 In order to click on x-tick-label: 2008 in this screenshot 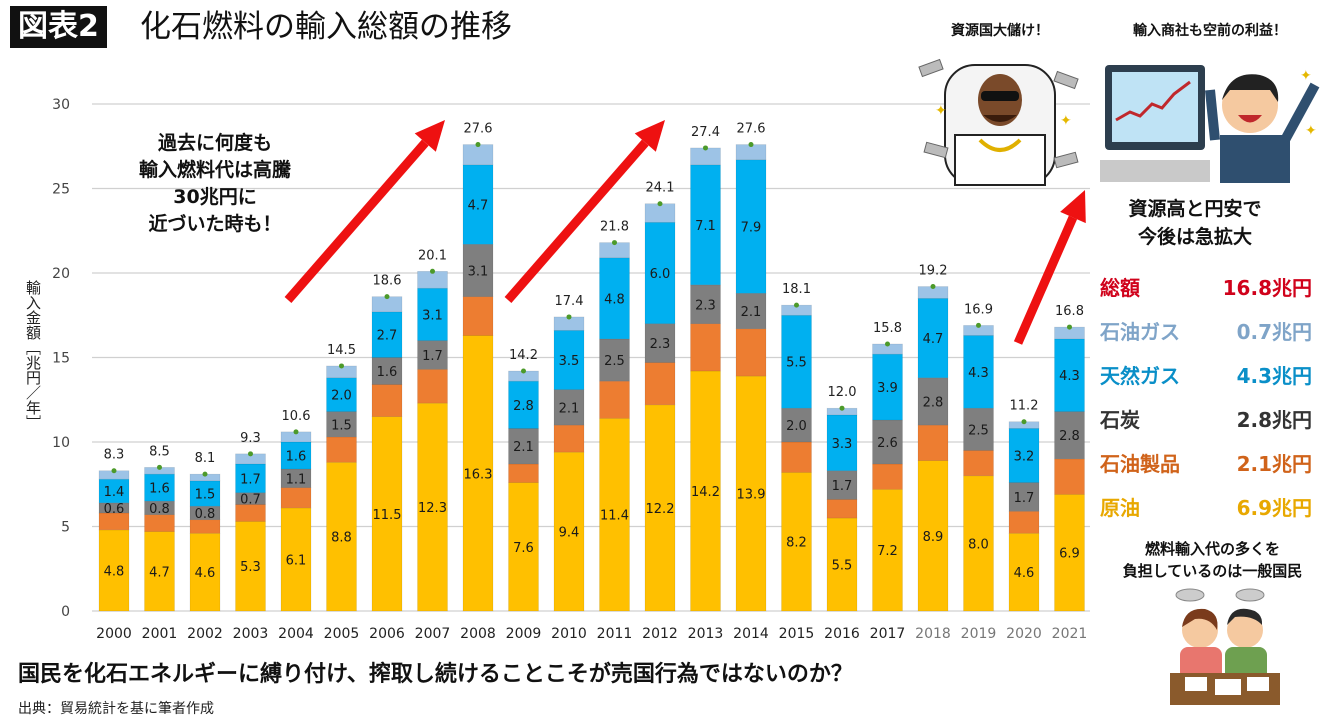, I will do `click(478, 634)`.